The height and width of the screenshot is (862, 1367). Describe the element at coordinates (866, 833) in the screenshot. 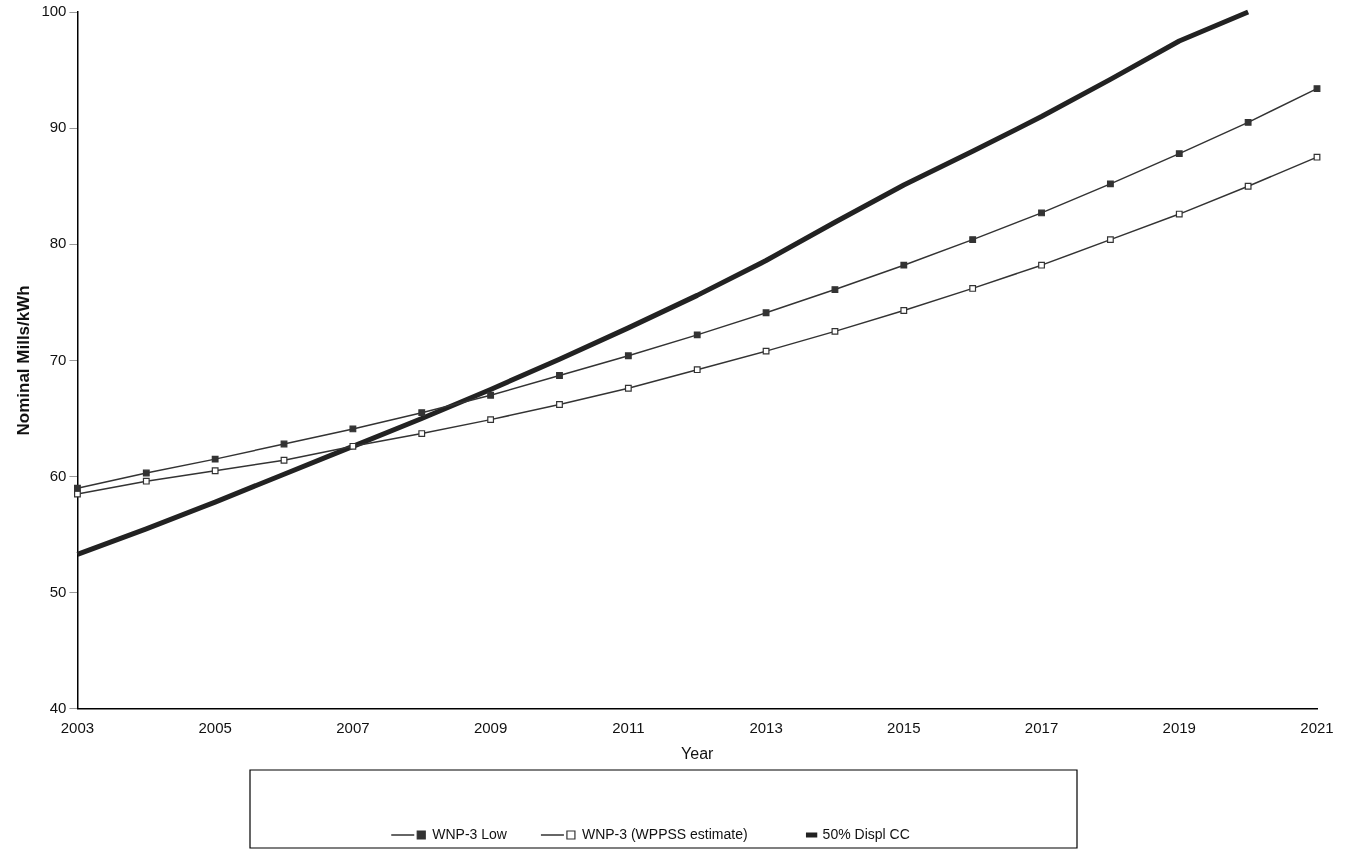

I see `legend-label: 50% Displ CC` at that location.